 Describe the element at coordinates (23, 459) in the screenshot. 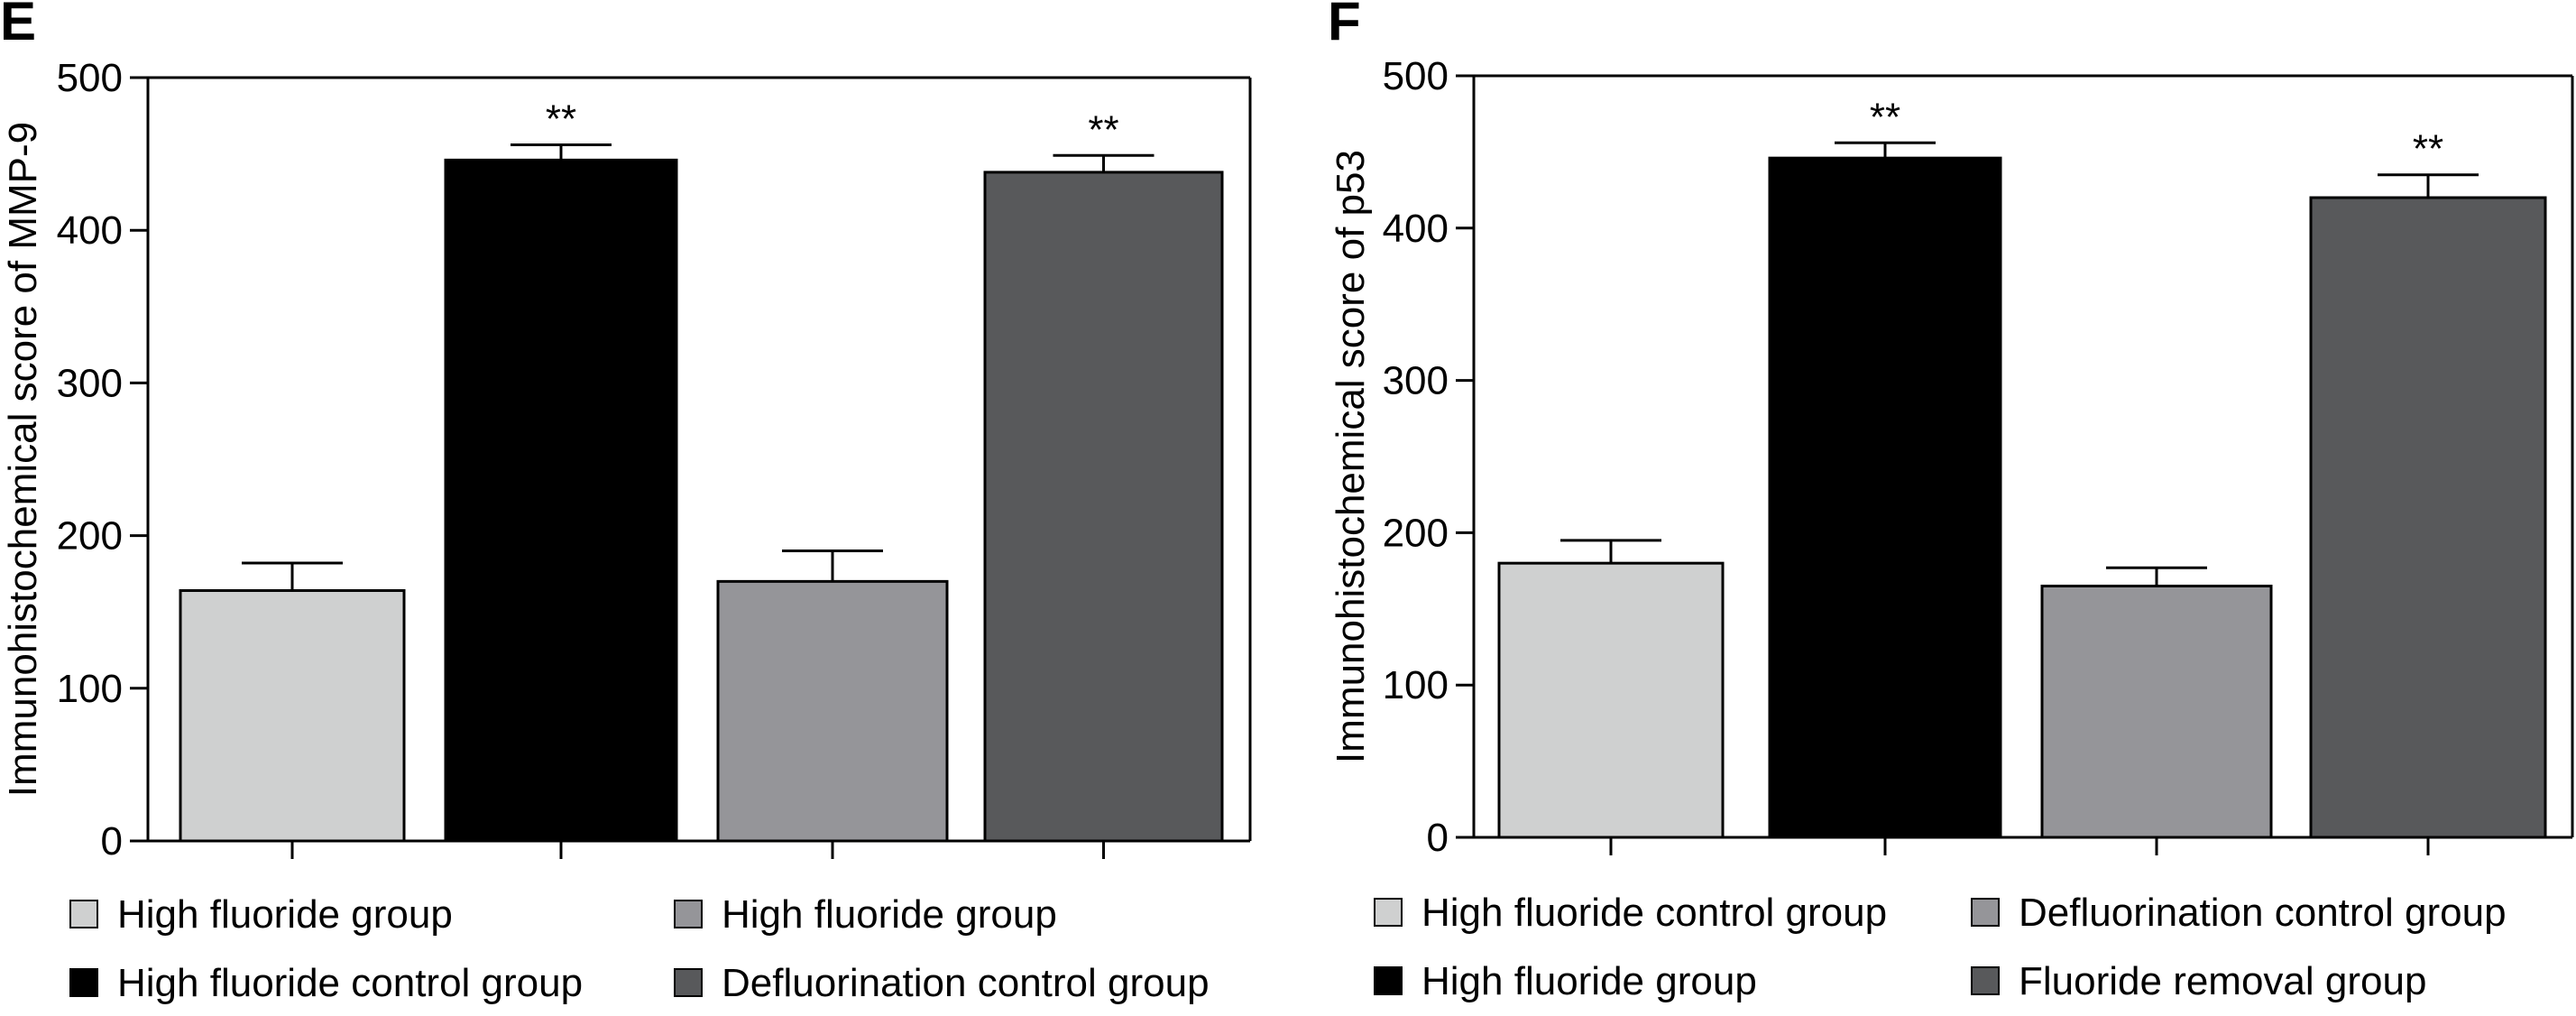

I see `y-axis-title: Immunohistochemical score of MMP-9` at that location.